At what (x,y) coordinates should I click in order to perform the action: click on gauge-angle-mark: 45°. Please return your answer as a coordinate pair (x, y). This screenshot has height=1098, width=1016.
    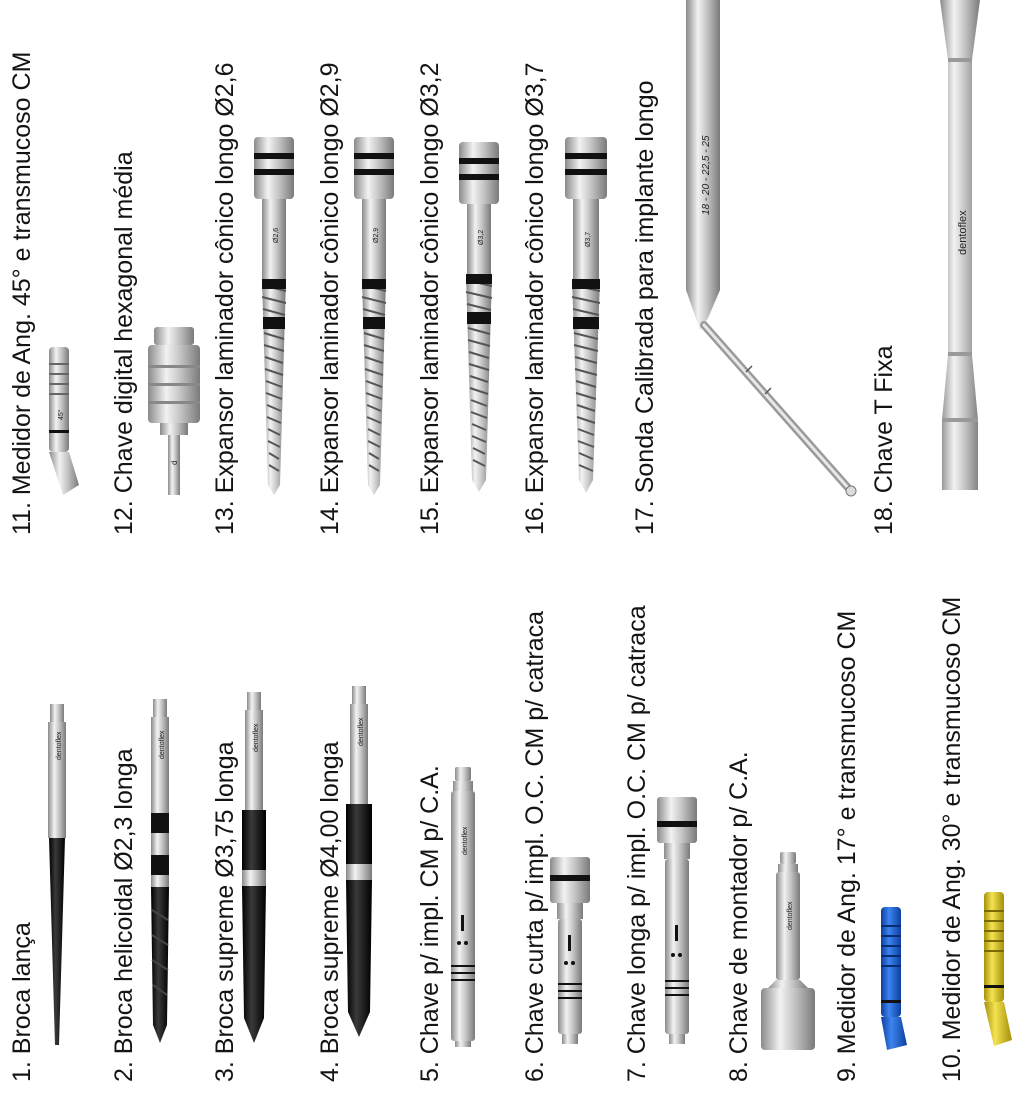
    Looking at the image, I should click on (61, 414).